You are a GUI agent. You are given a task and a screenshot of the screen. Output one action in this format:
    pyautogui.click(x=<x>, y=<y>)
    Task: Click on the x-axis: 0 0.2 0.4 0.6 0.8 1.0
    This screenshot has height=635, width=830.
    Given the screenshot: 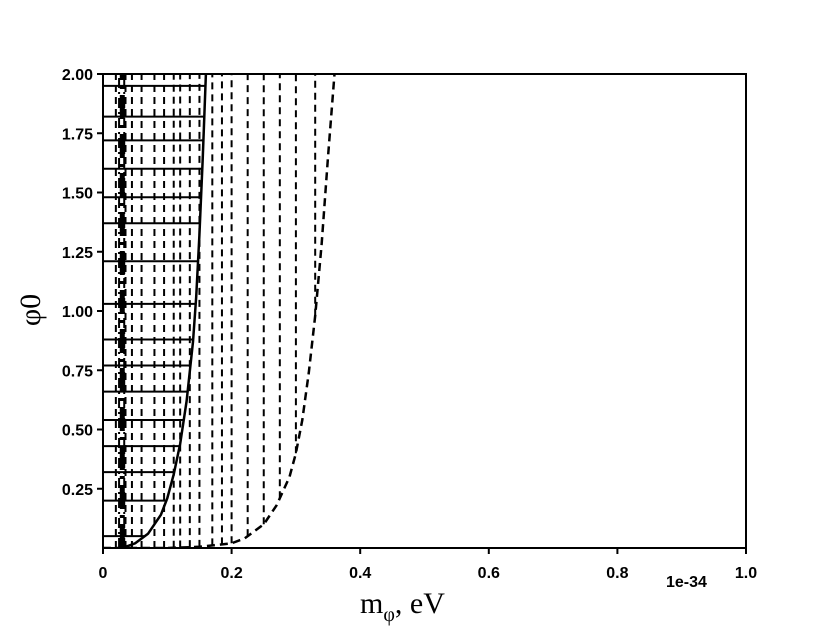 What is the action you would take?
    pyautogui.click(x=428, y=565)
    